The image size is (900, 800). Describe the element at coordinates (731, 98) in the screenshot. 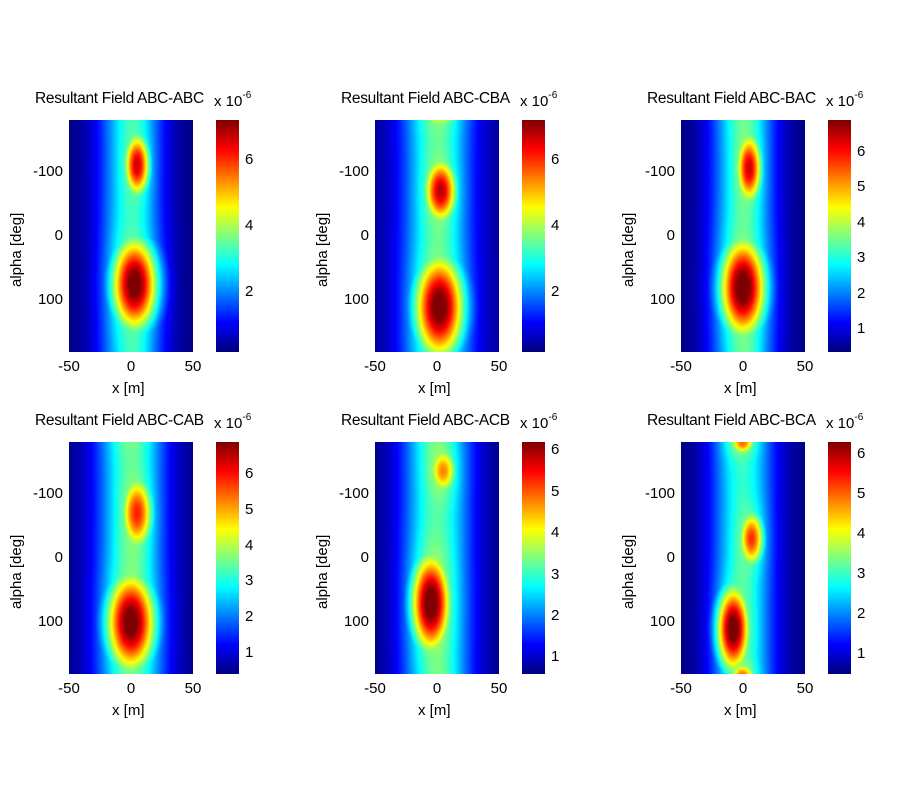

I see `chart-title: Resultant Field ABC-BAC` at that location.